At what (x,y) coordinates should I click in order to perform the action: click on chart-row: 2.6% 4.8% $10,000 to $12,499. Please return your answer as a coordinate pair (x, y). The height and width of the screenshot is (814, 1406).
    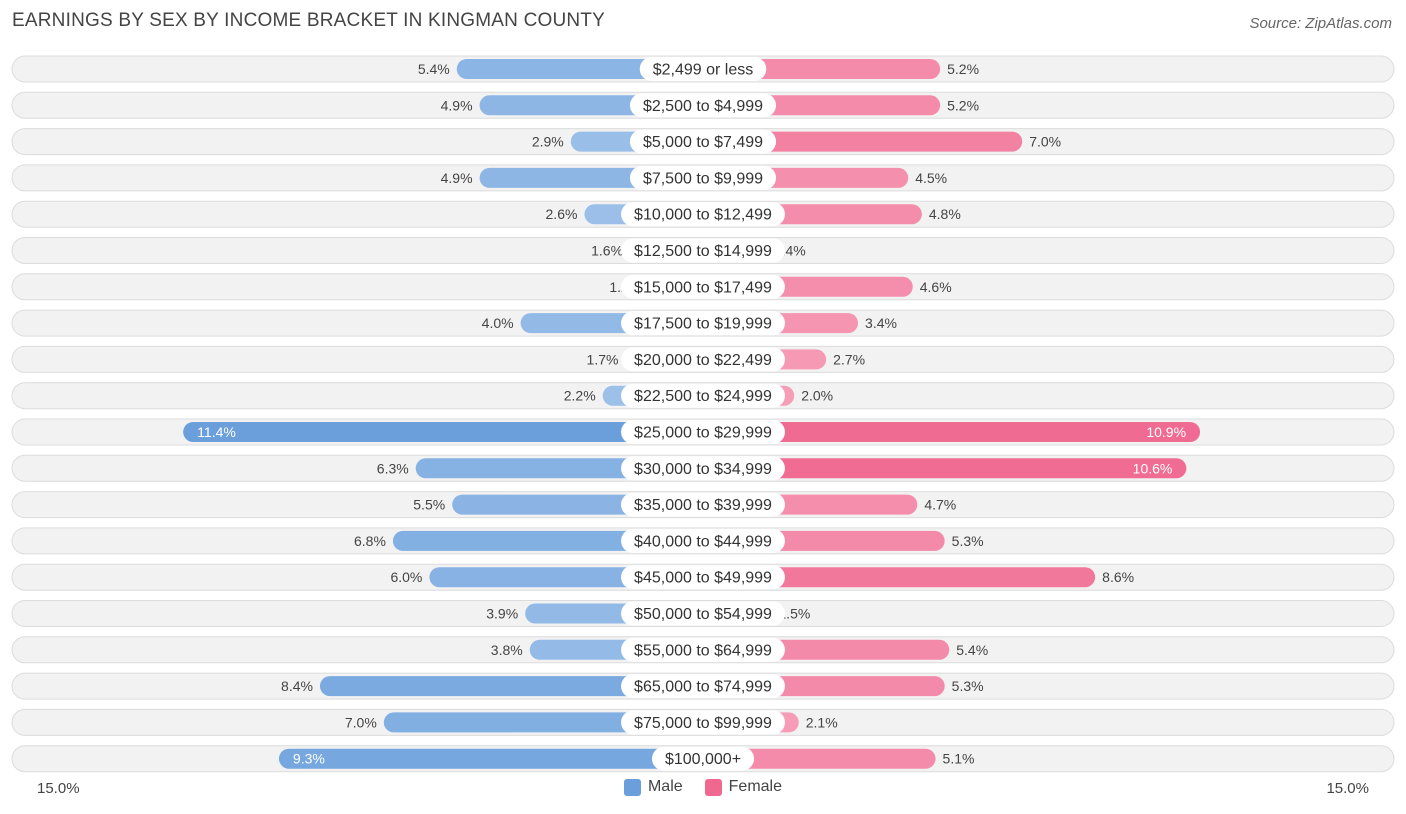
    Looking at the image, I should click on (703, 214).